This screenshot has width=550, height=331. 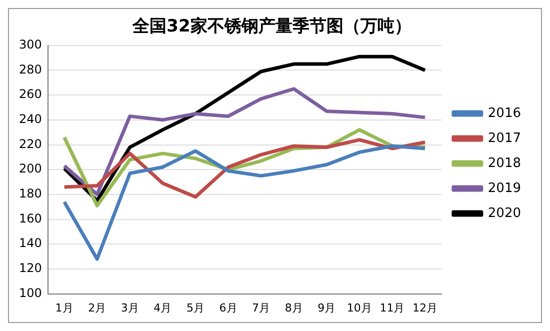 I want to click on chart-title: 全国32家不锈钢产量季节图（万吨）, so click(x=272, y=26).